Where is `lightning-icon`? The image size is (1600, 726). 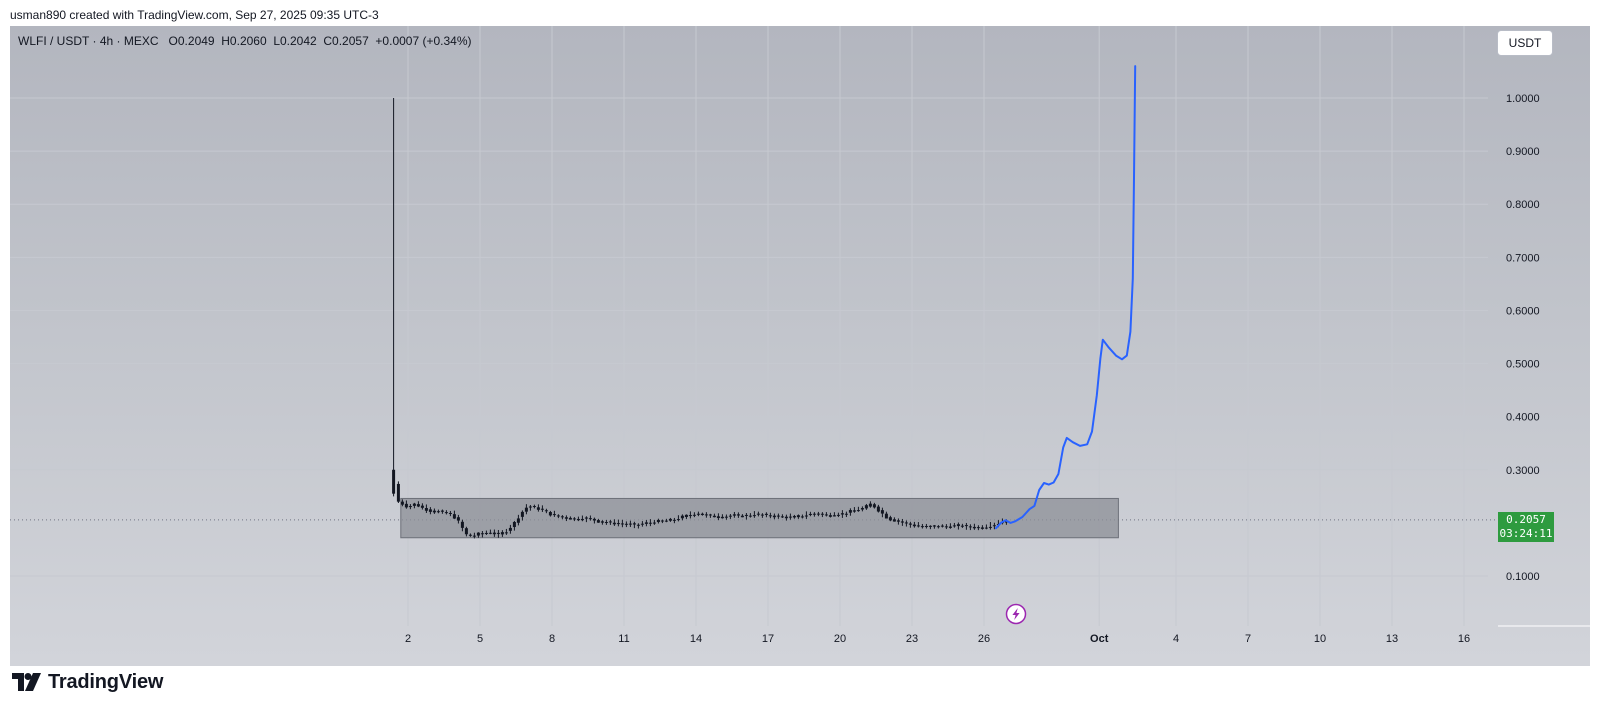
lightning-icon is located at coordinates (1016, 614).